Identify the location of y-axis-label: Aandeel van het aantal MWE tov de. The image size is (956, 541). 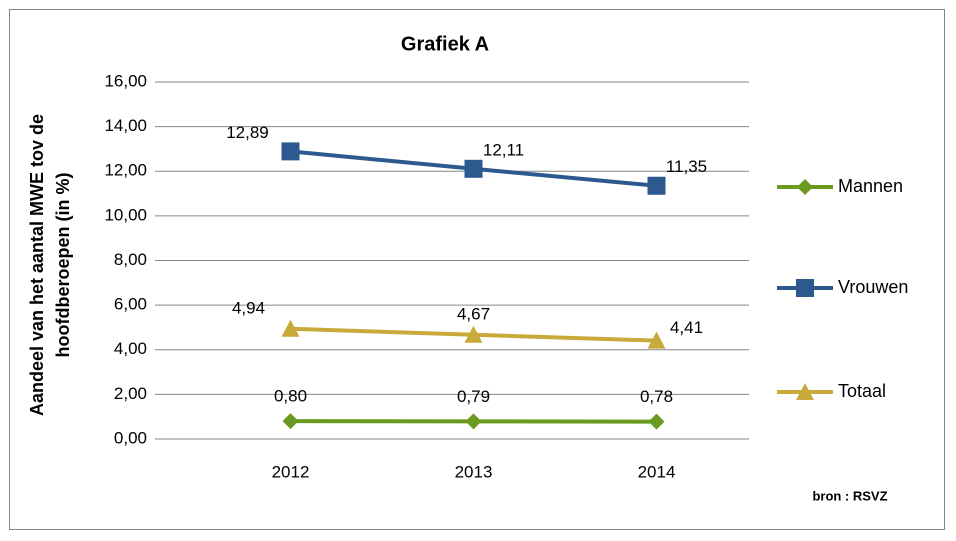
(37, 265).